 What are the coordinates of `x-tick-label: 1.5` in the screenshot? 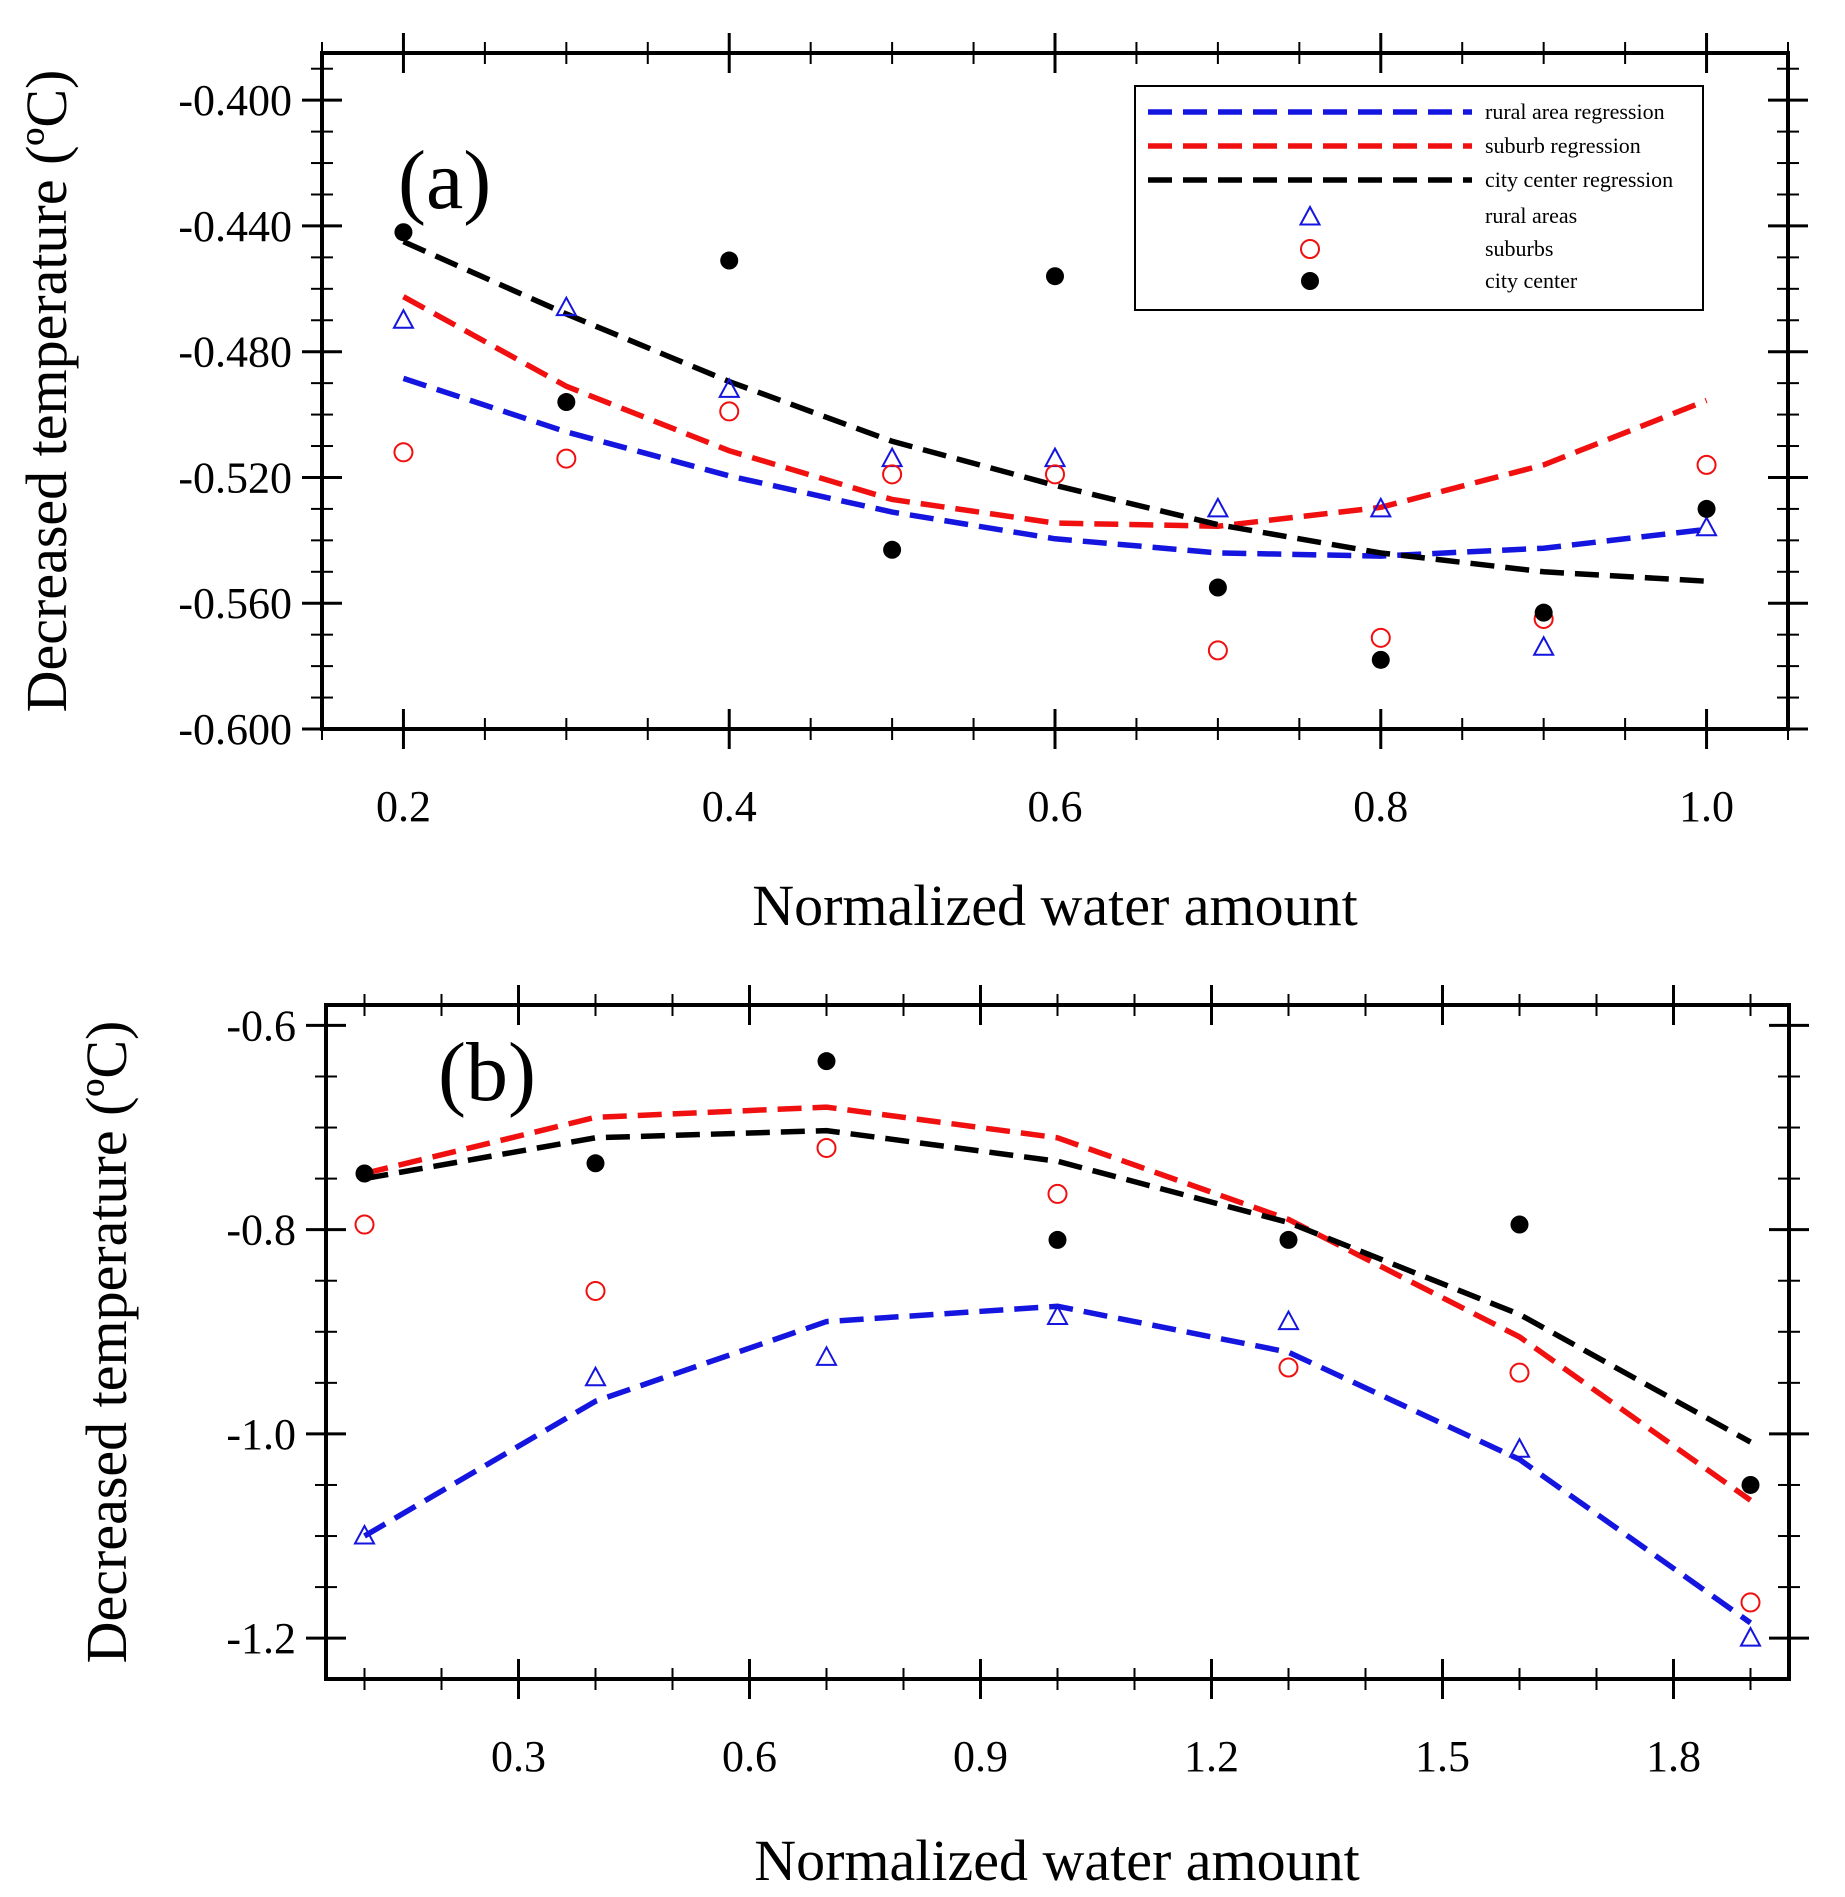 It's located at (1442, 1756).